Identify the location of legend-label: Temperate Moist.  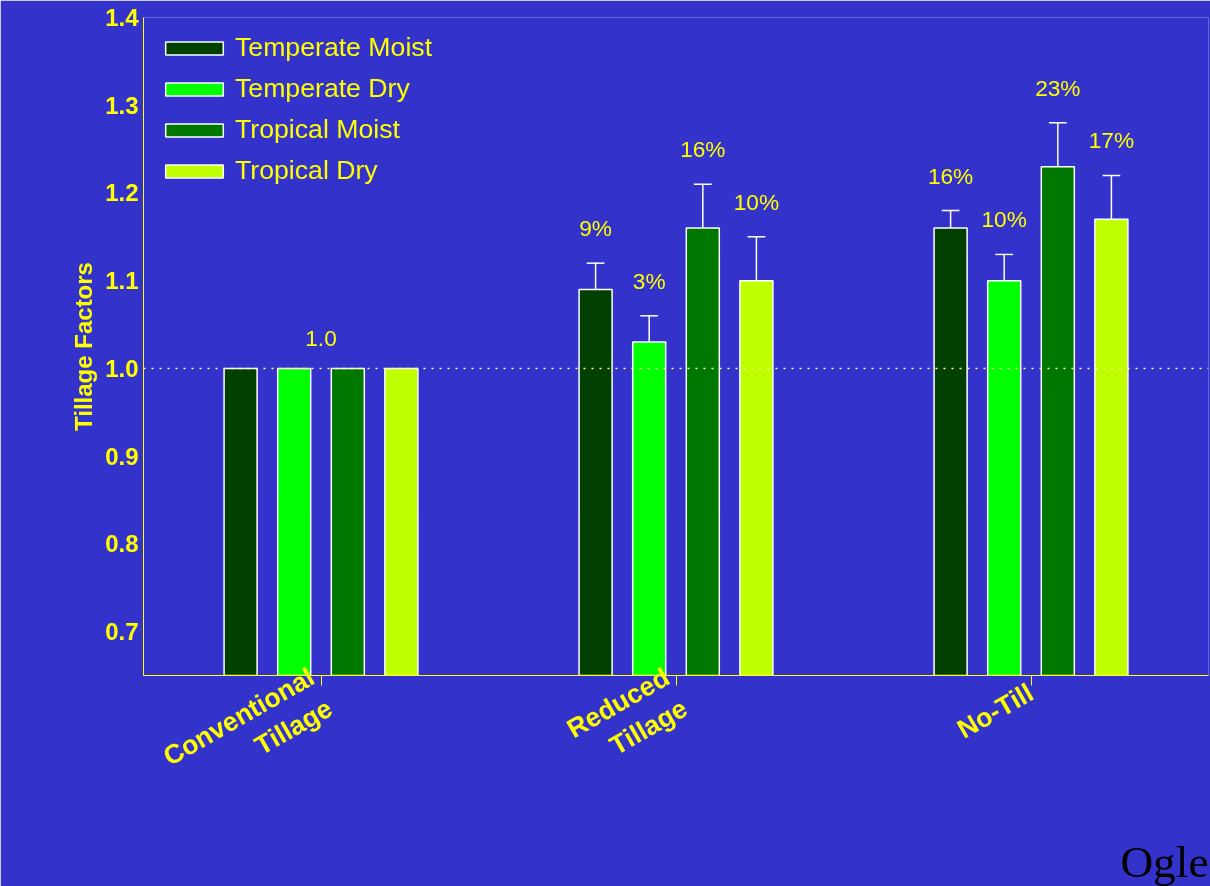
(334, 47).